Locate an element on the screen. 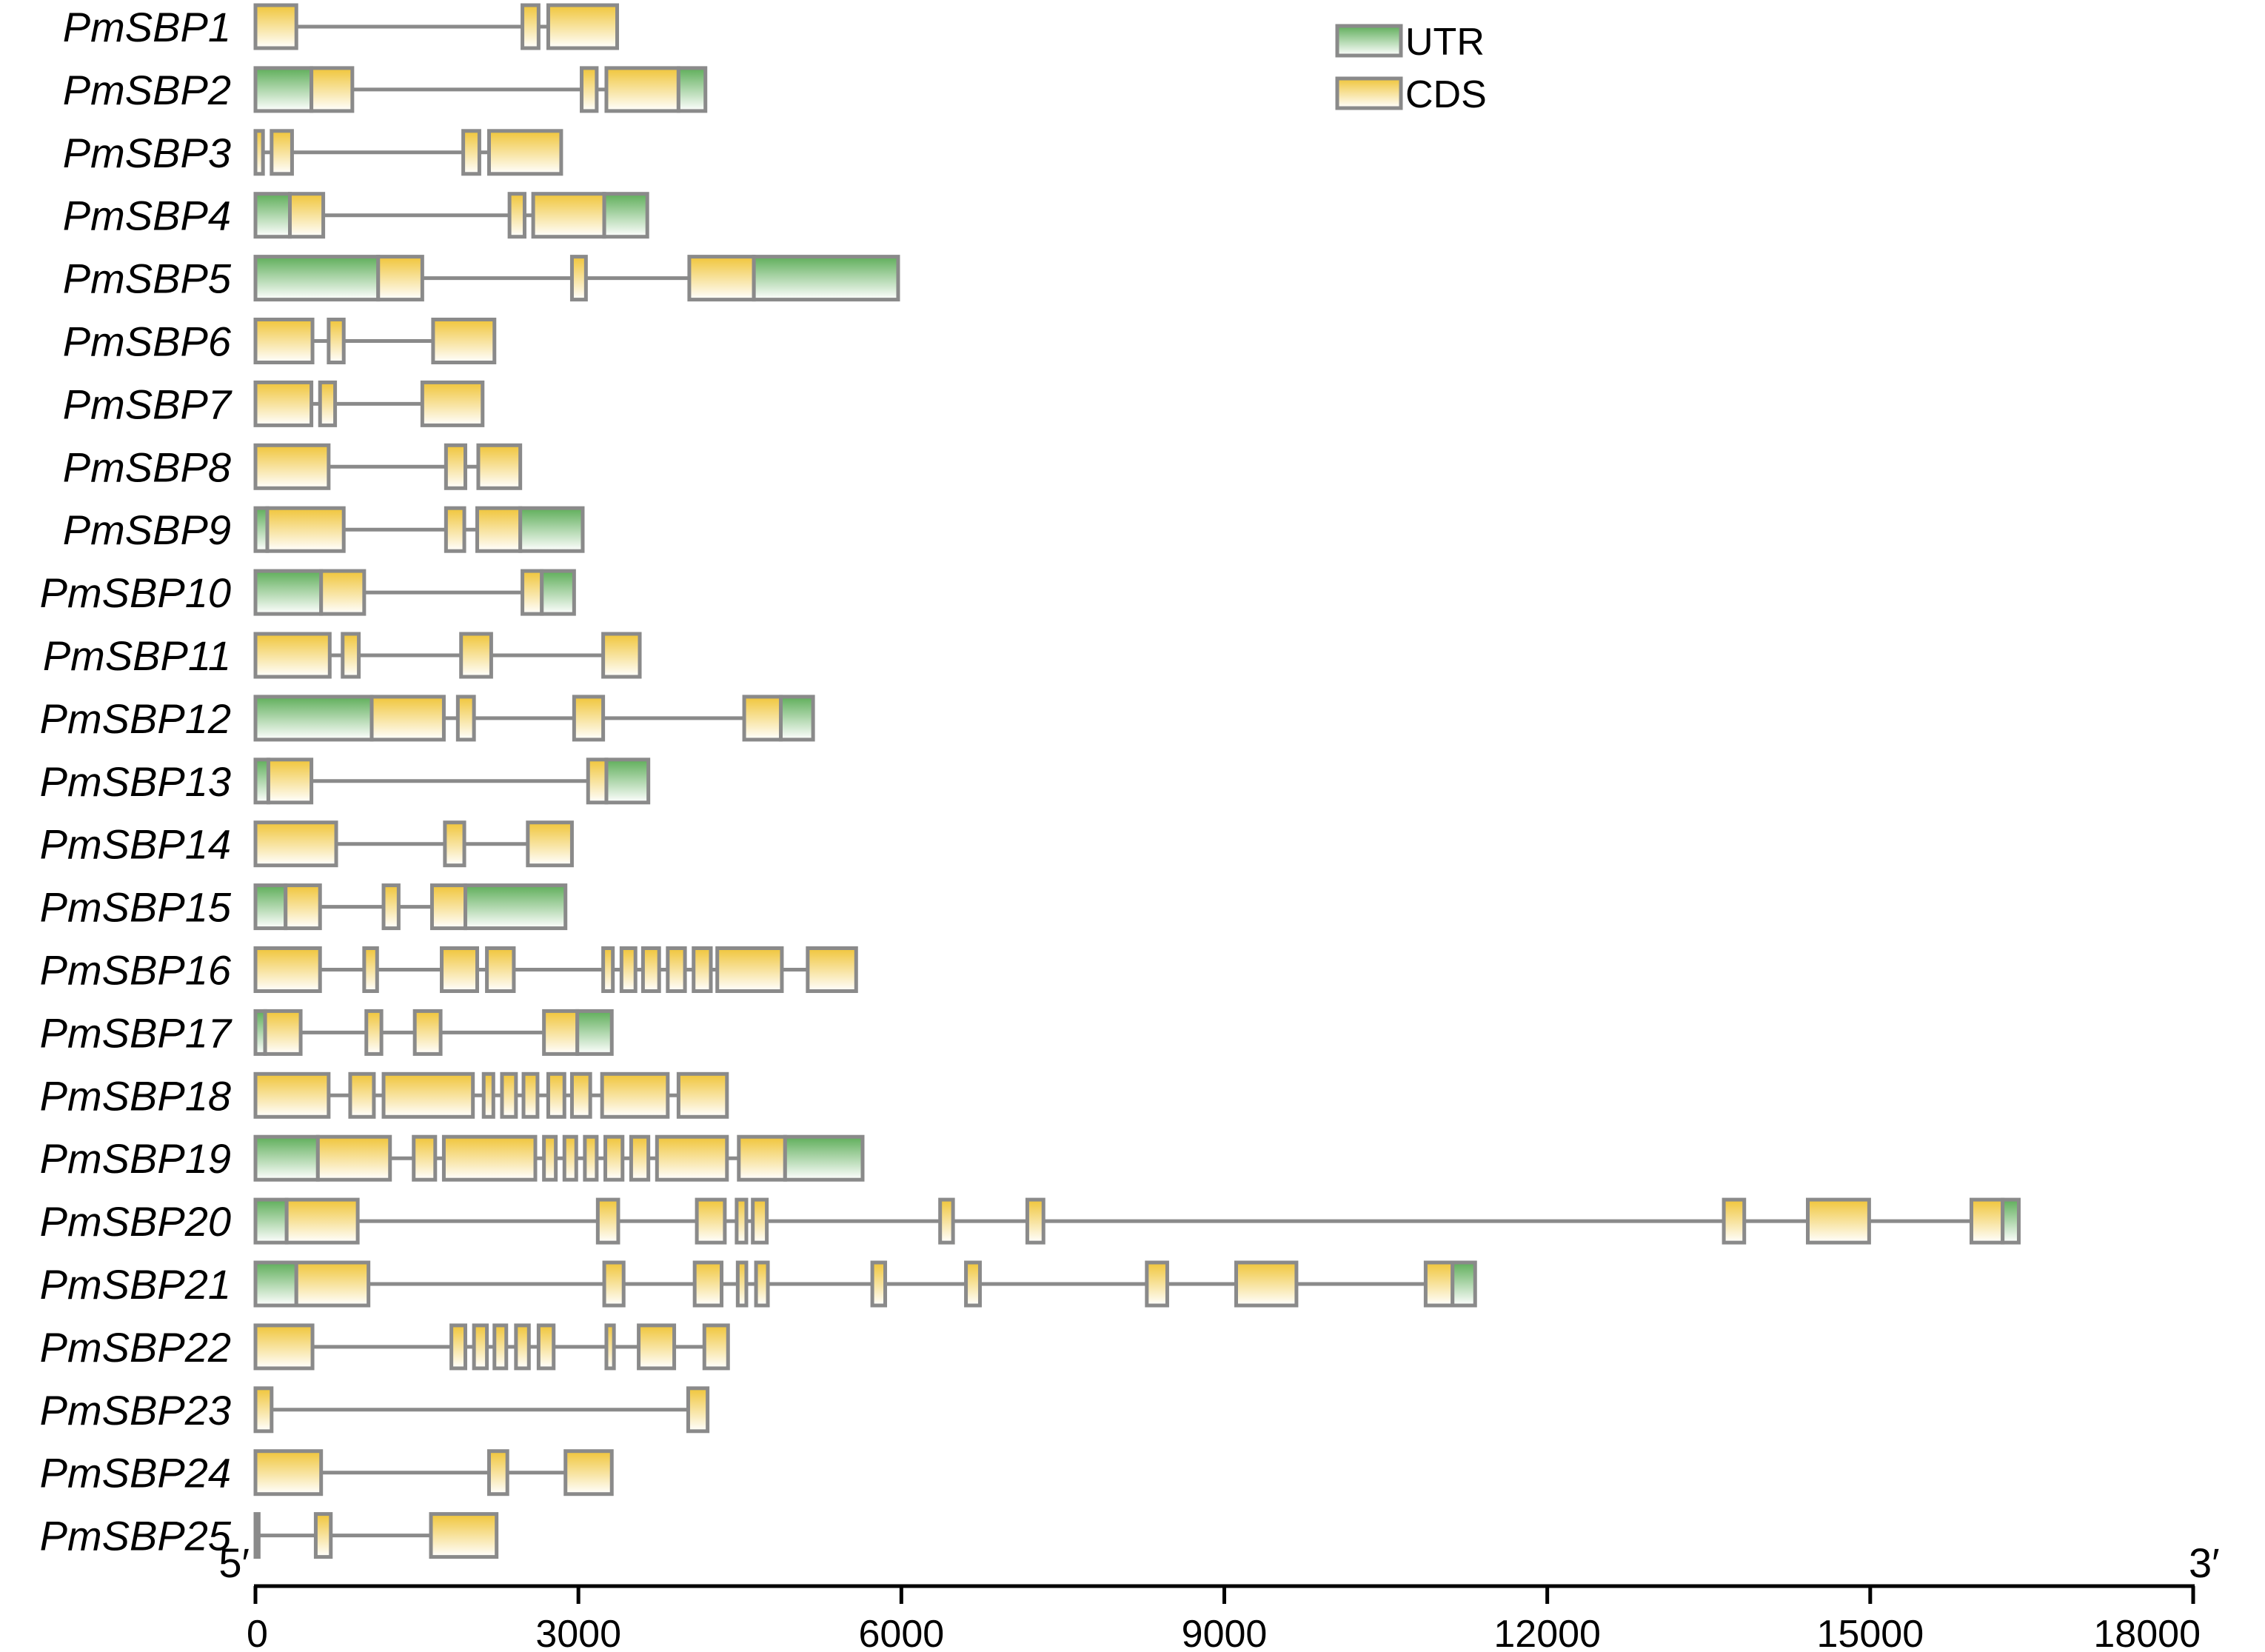 The image size is (2265, 1652). gene-label: PmSBP20 is located at coordinates (135, 1221).